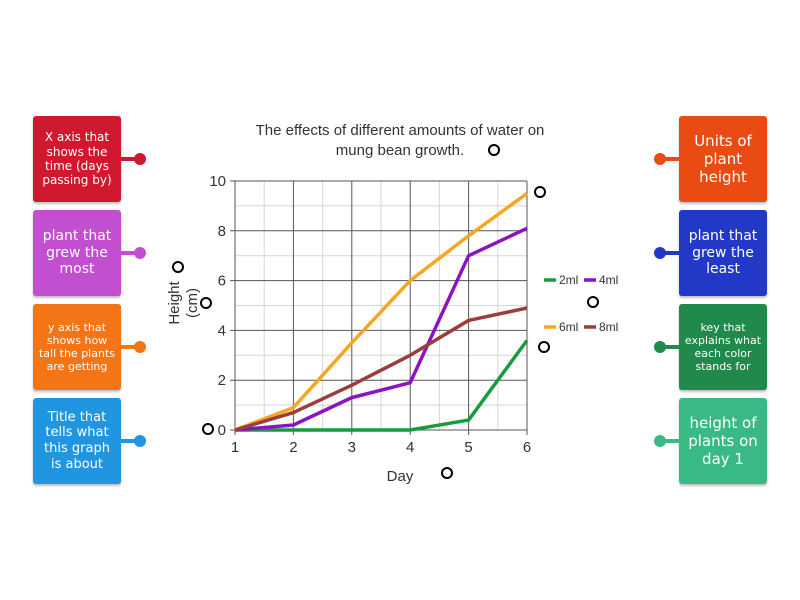 The image size is (800, 600). I want to click on y-tick-label: 0, so click(222, 430).